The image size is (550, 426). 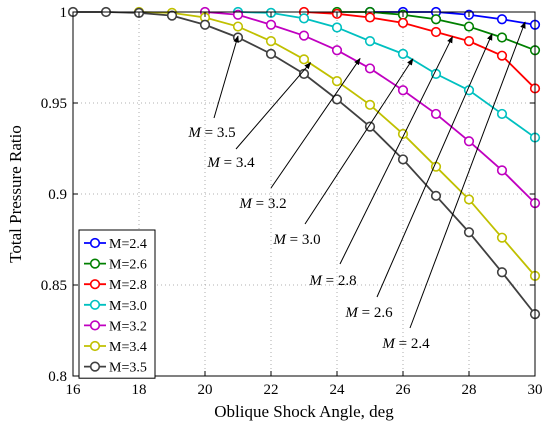 I want to click on x-tick-label: 18, so click(x=139, y=390).